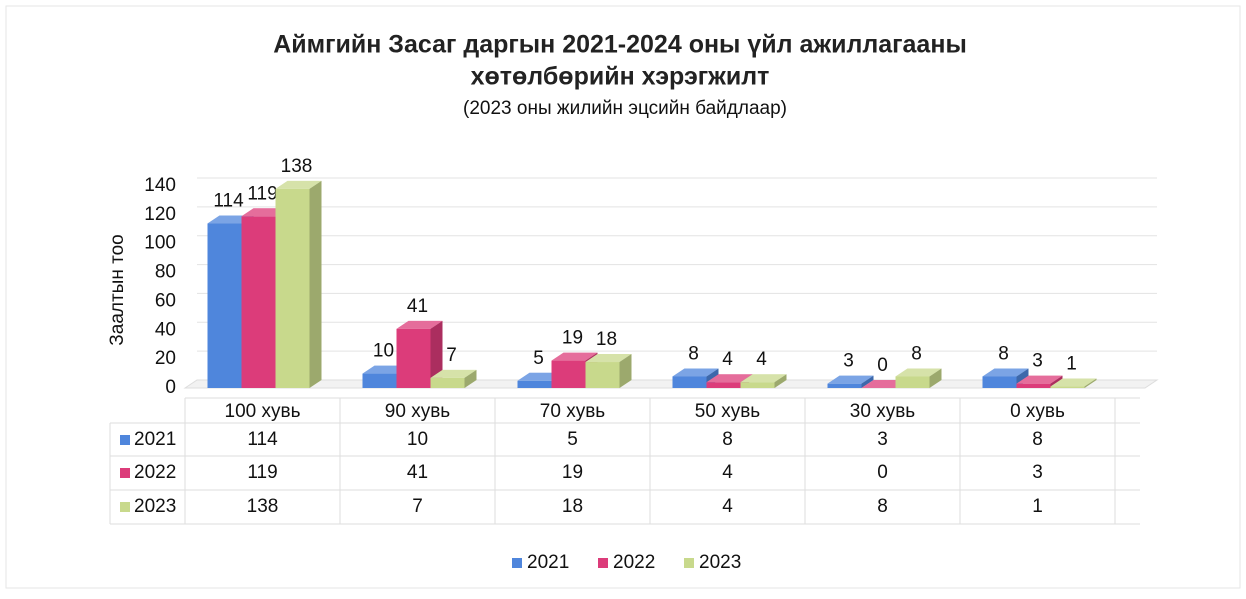 This screenshot has height=599, width=1246. I want to click on x-tick-label: 90 хувь, so click(418, 411).